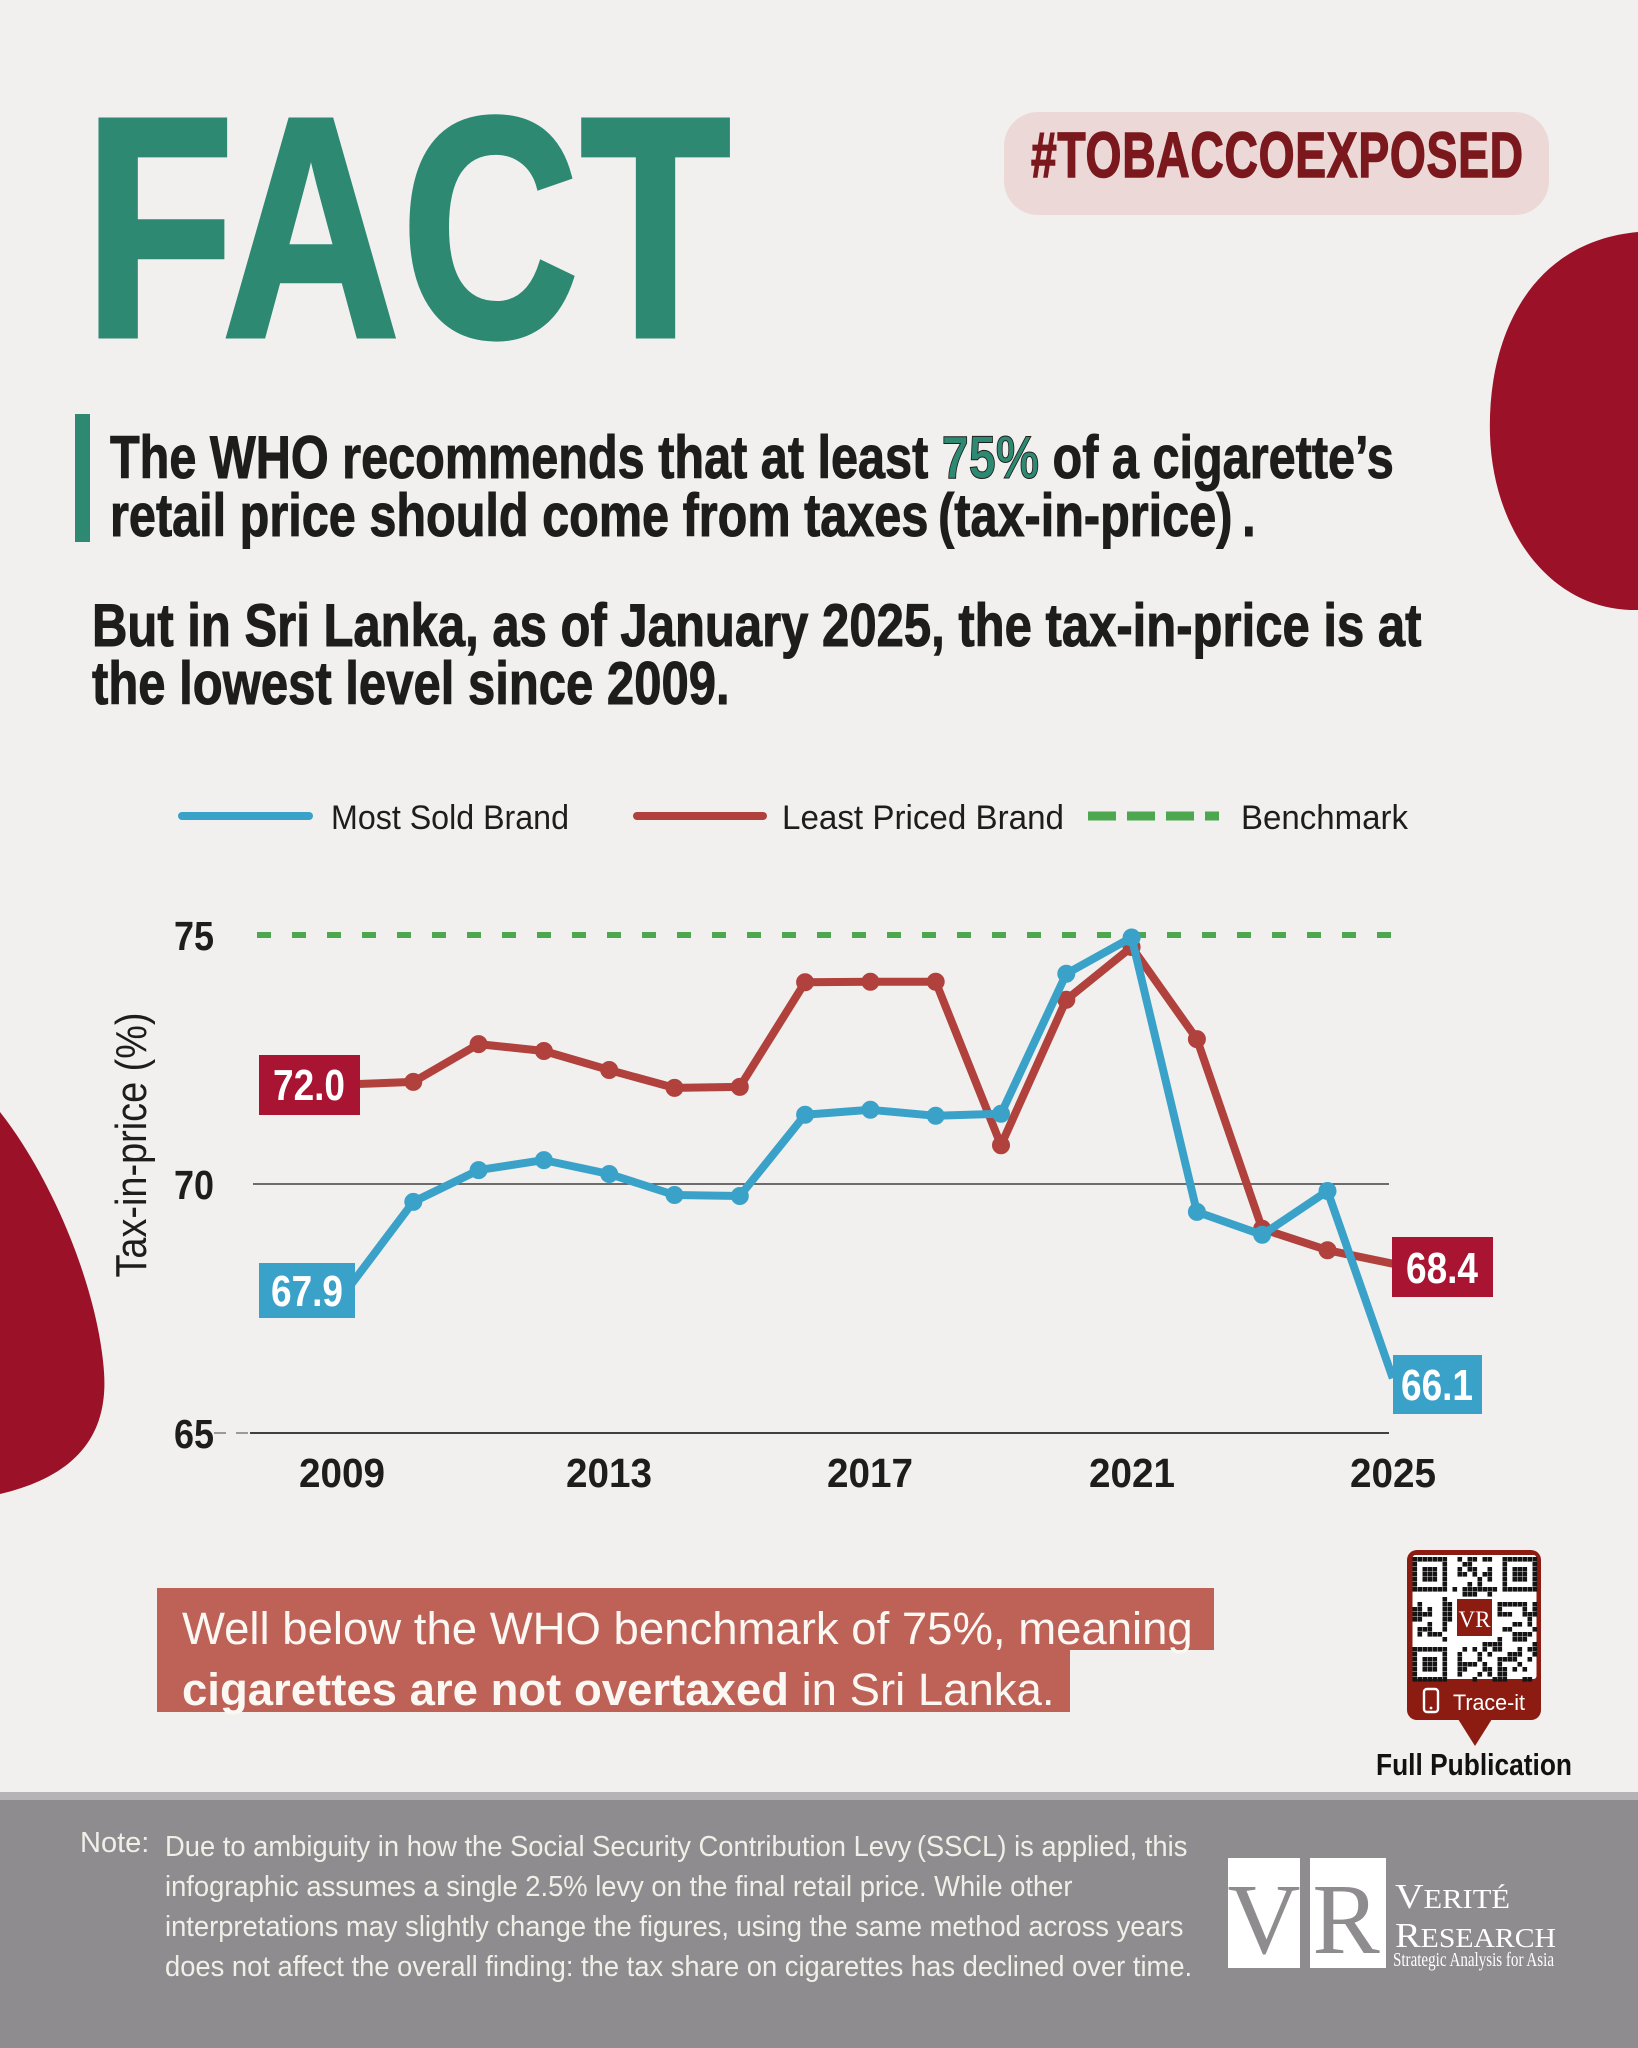 The width and height of the screenshot is (1638, 2048). I want to click on svg-text: Most Sold Brand, so click(450, 818).